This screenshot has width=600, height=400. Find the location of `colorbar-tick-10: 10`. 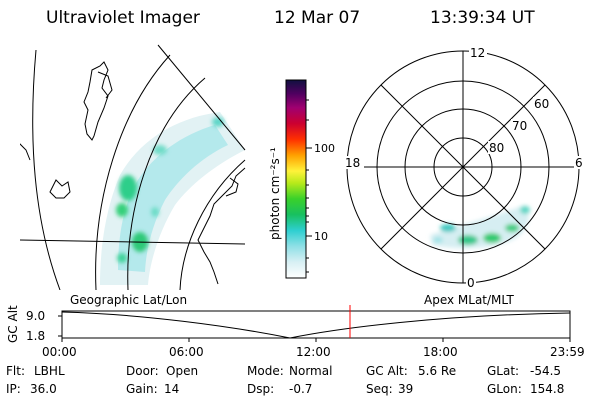

colorbar-tick-10: 10 is located at coordinates (321, 236).